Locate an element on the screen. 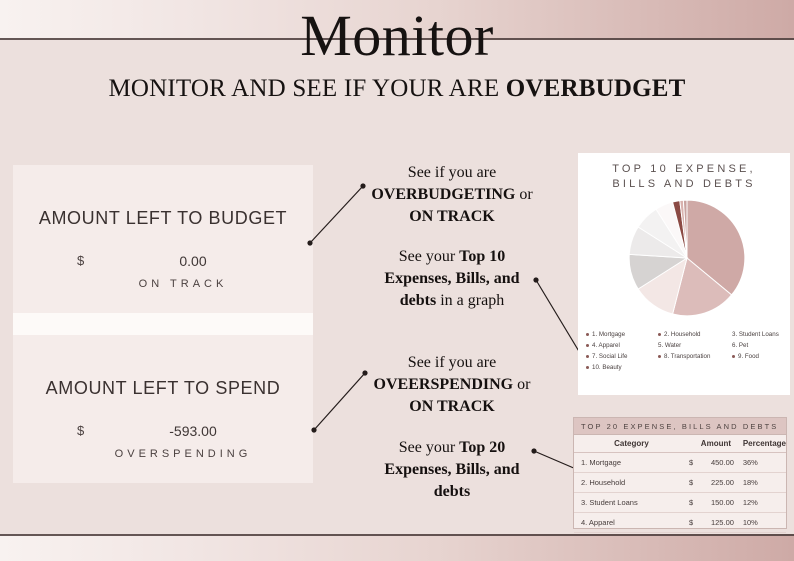  legend-label-4: 4. Apparel is located at coordinates (606, 345).